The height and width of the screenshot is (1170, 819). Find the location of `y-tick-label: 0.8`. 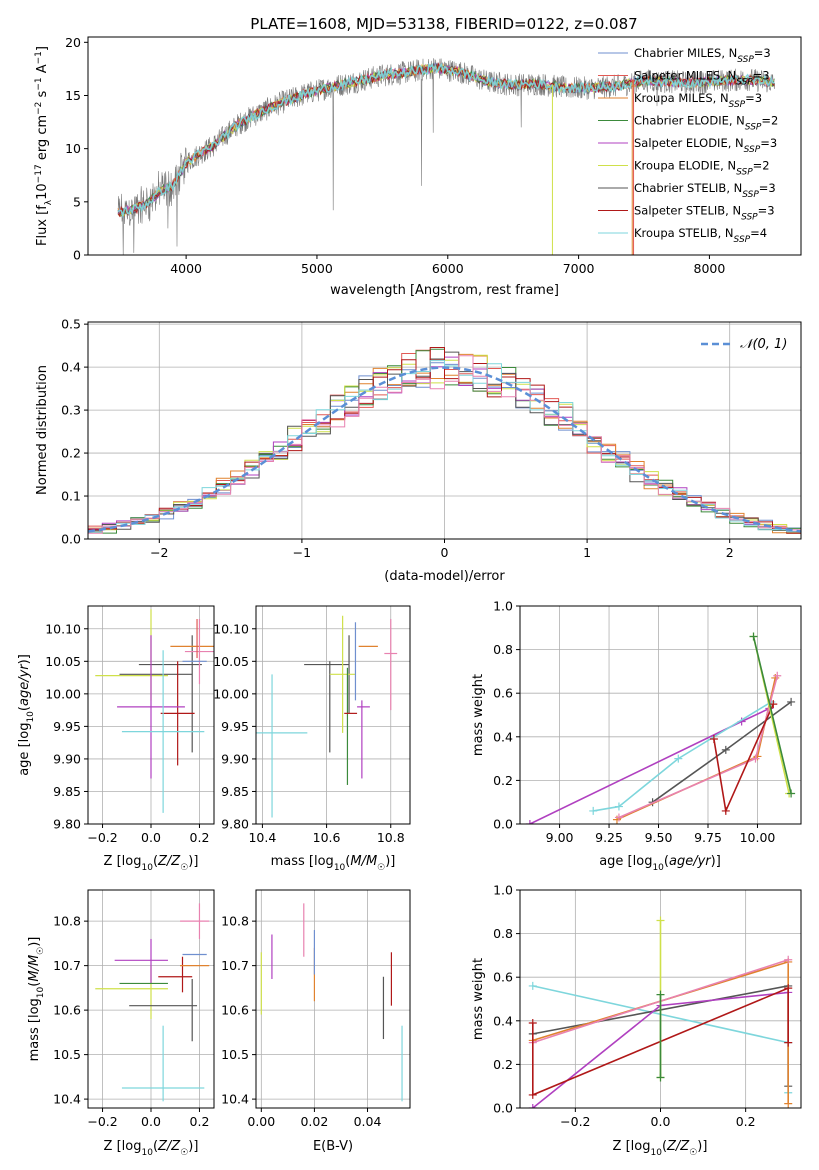

y-tick-label: 0.8 is located at coordinates (503, 649).